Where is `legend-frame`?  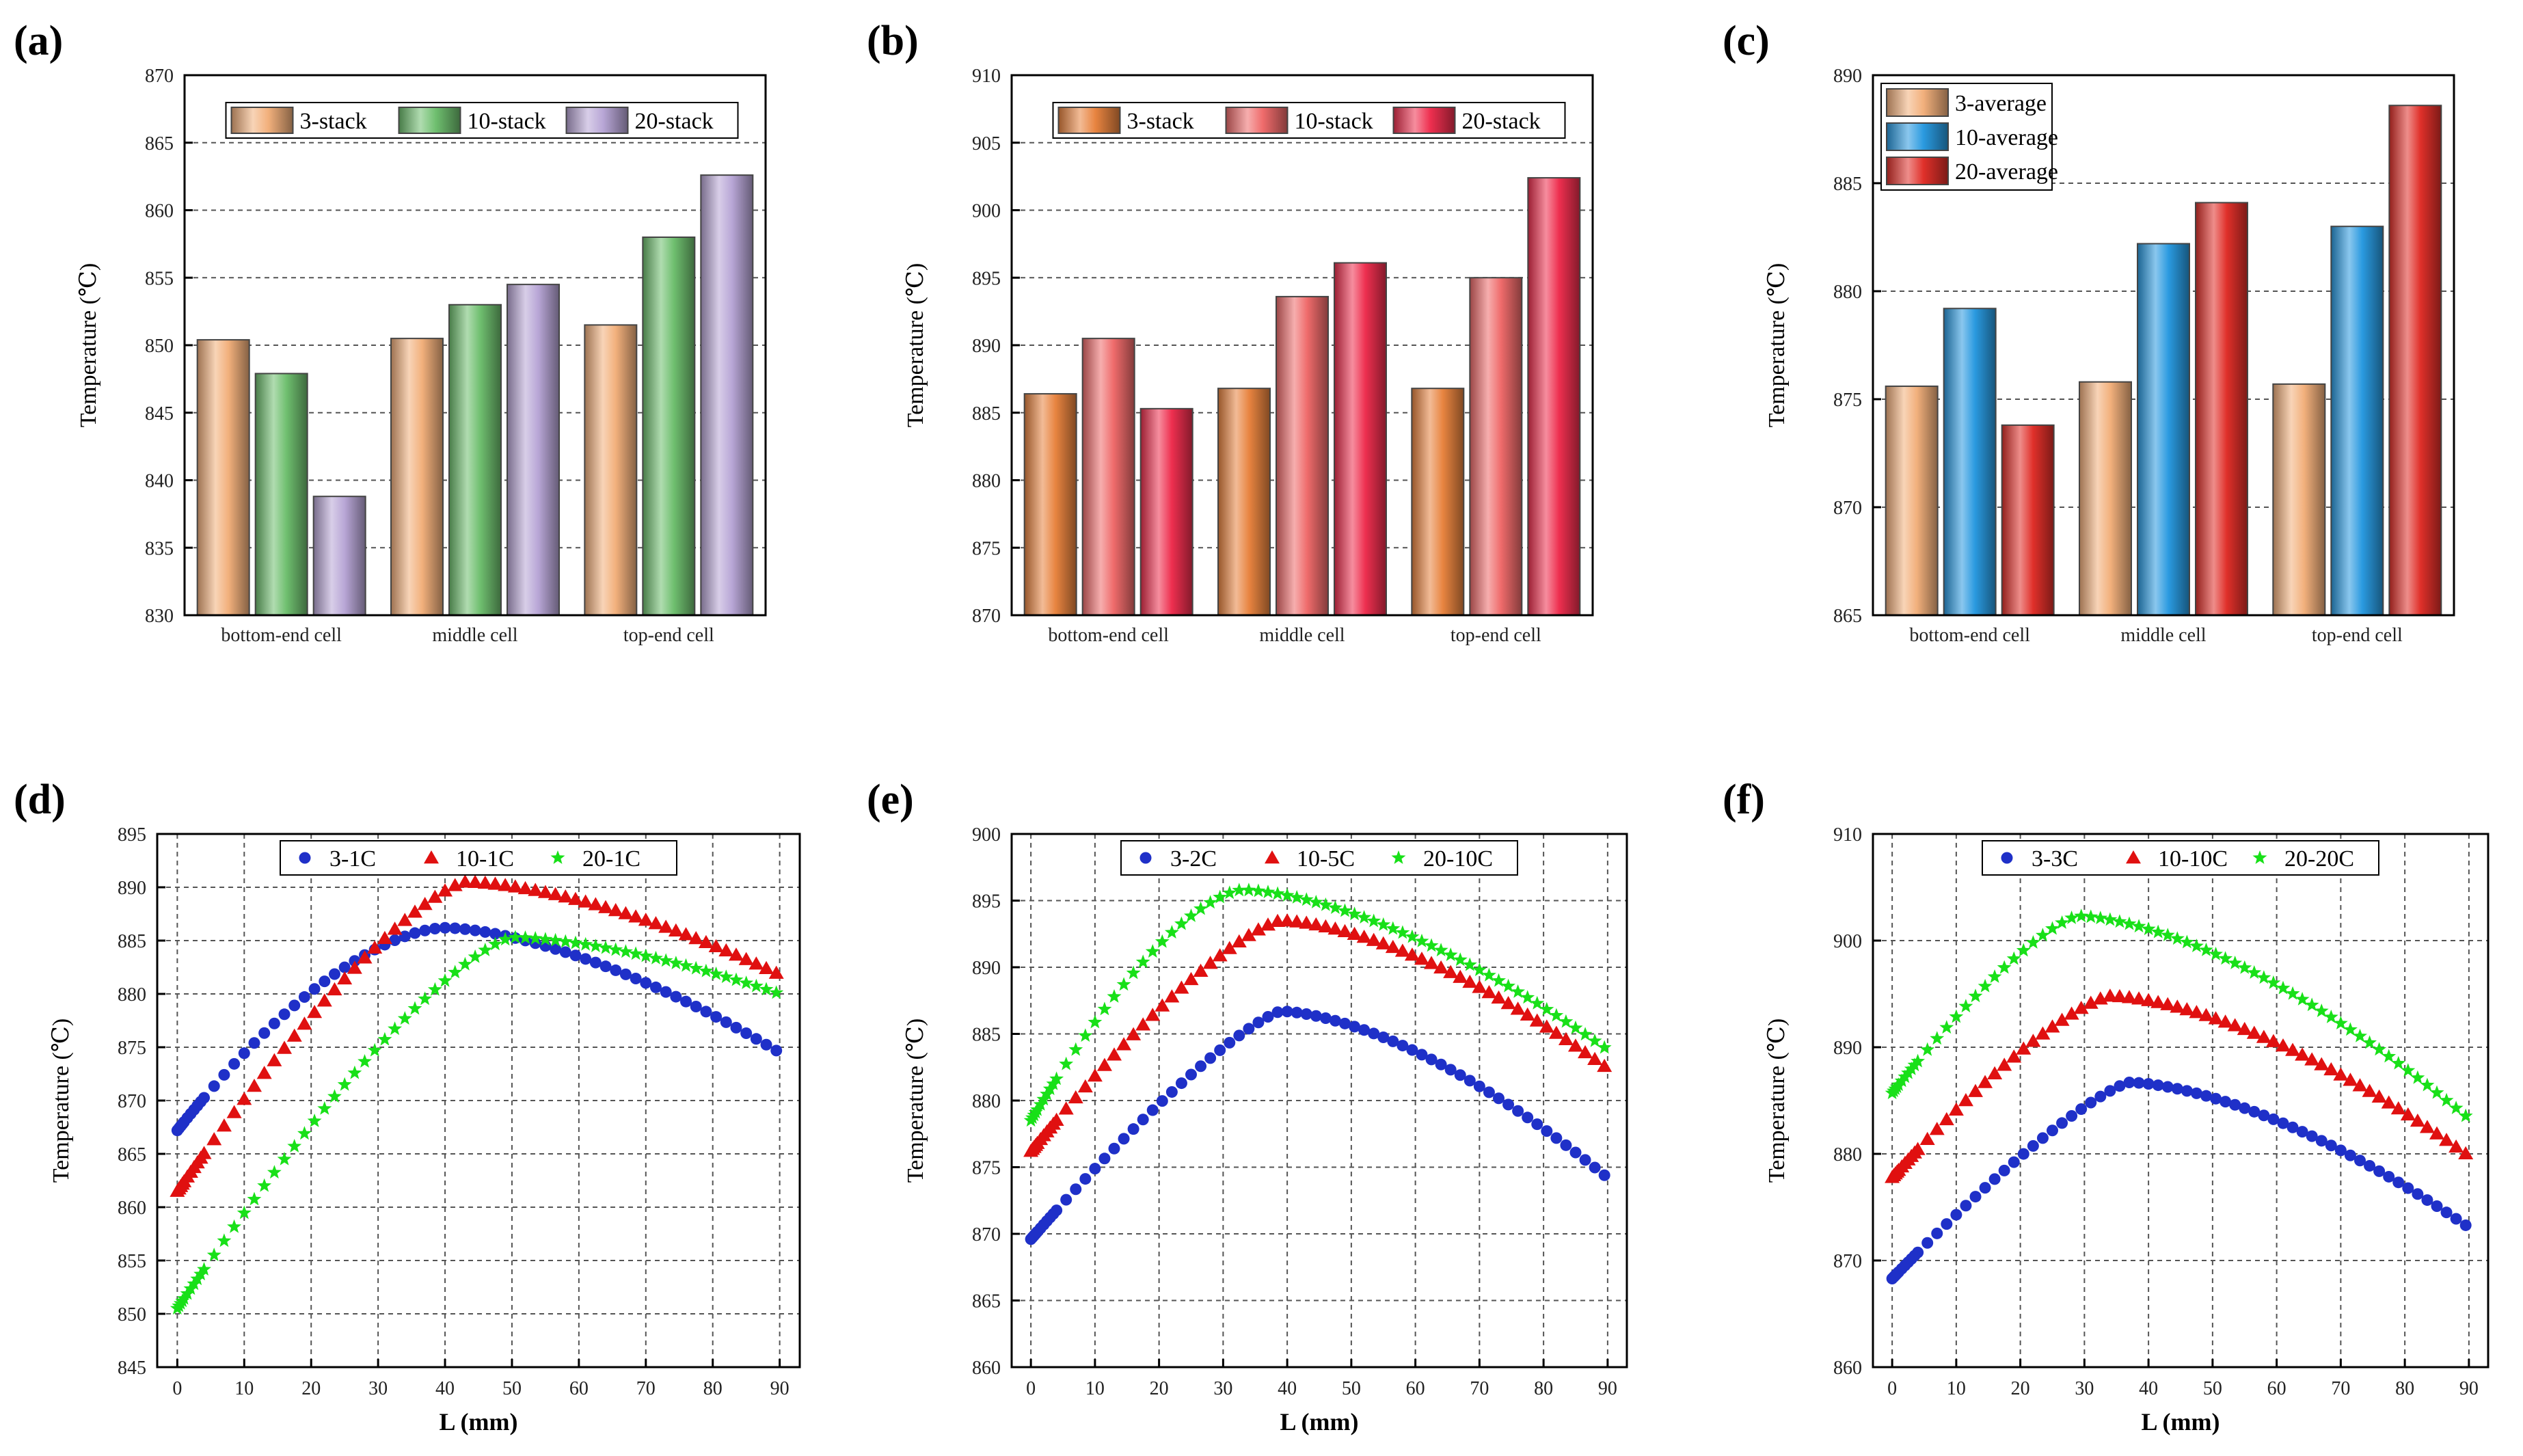 legend-frame is located at coordinates (1319, 858).